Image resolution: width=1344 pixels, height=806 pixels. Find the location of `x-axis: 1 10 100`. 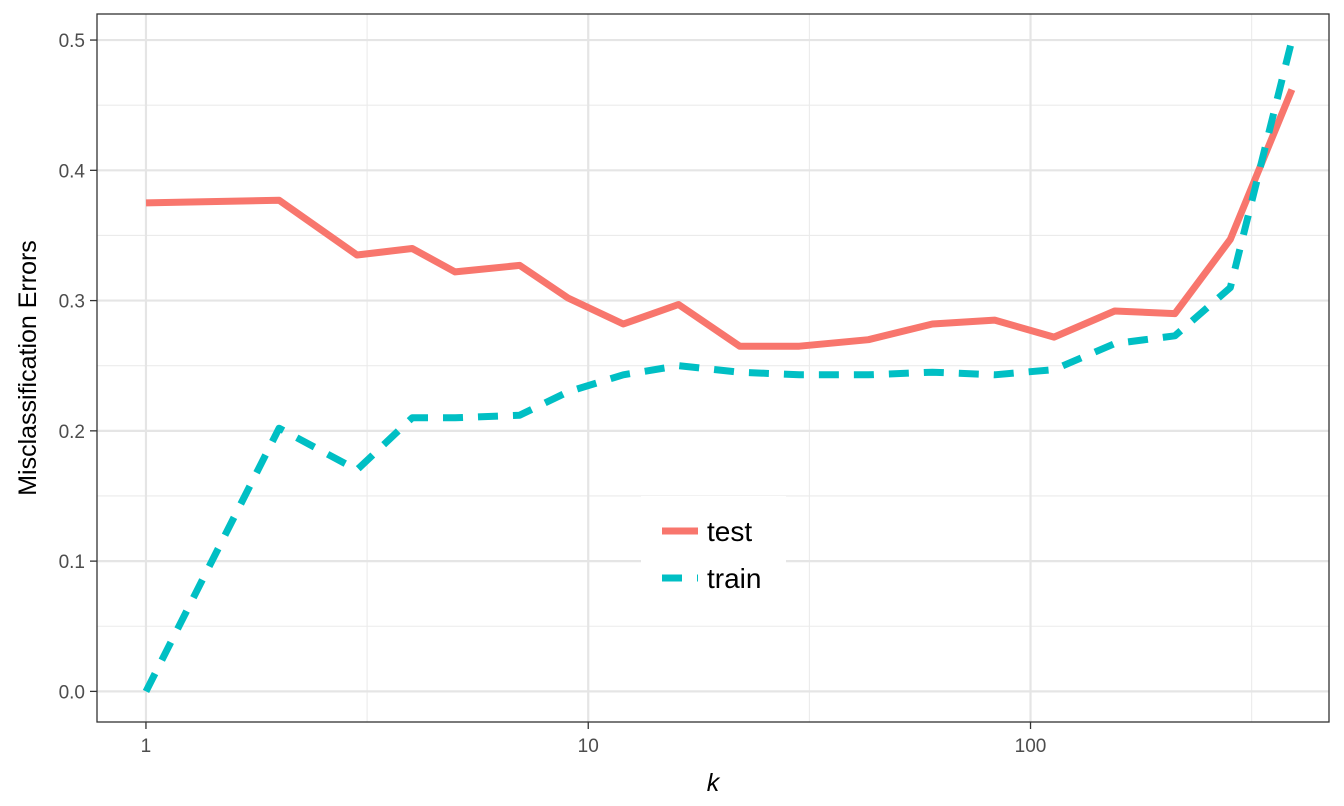

x-axis: 1 10 100 is located at coordinates (594, 739).